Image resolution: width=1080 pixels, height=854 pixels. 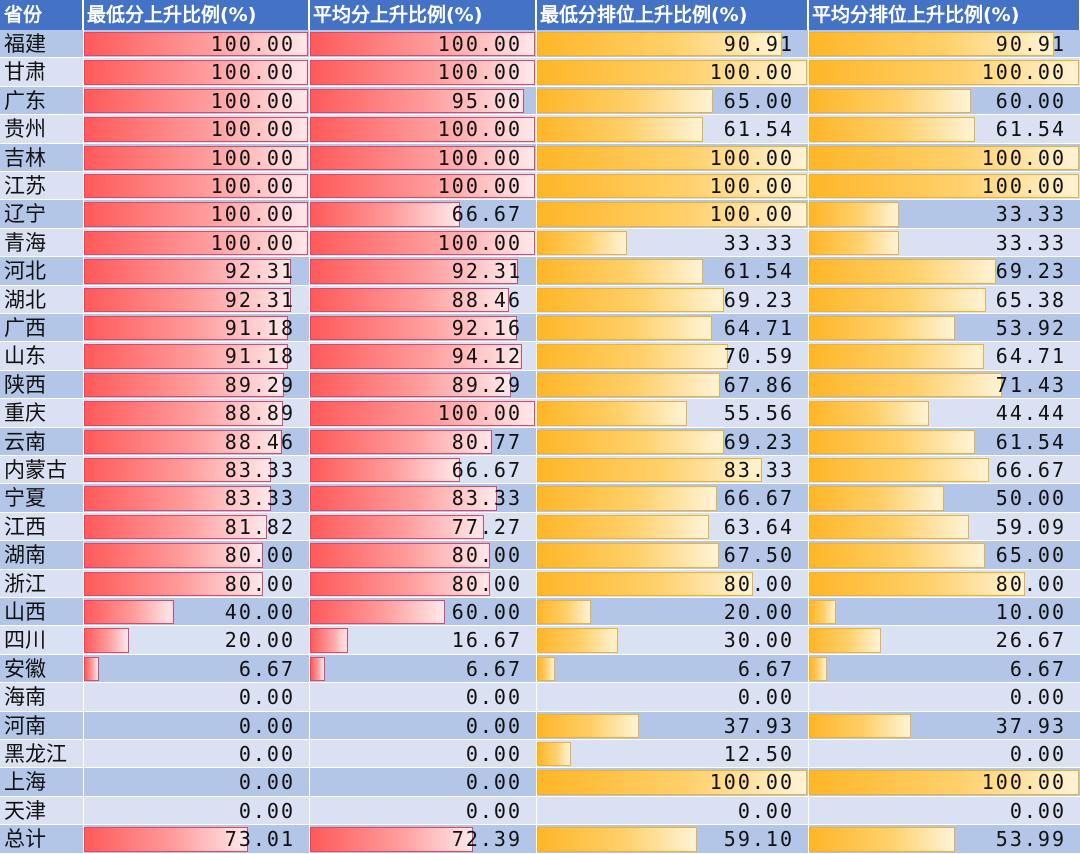 I want to click on avg-rank-cell: 71.43, so click(x=944, y=385).